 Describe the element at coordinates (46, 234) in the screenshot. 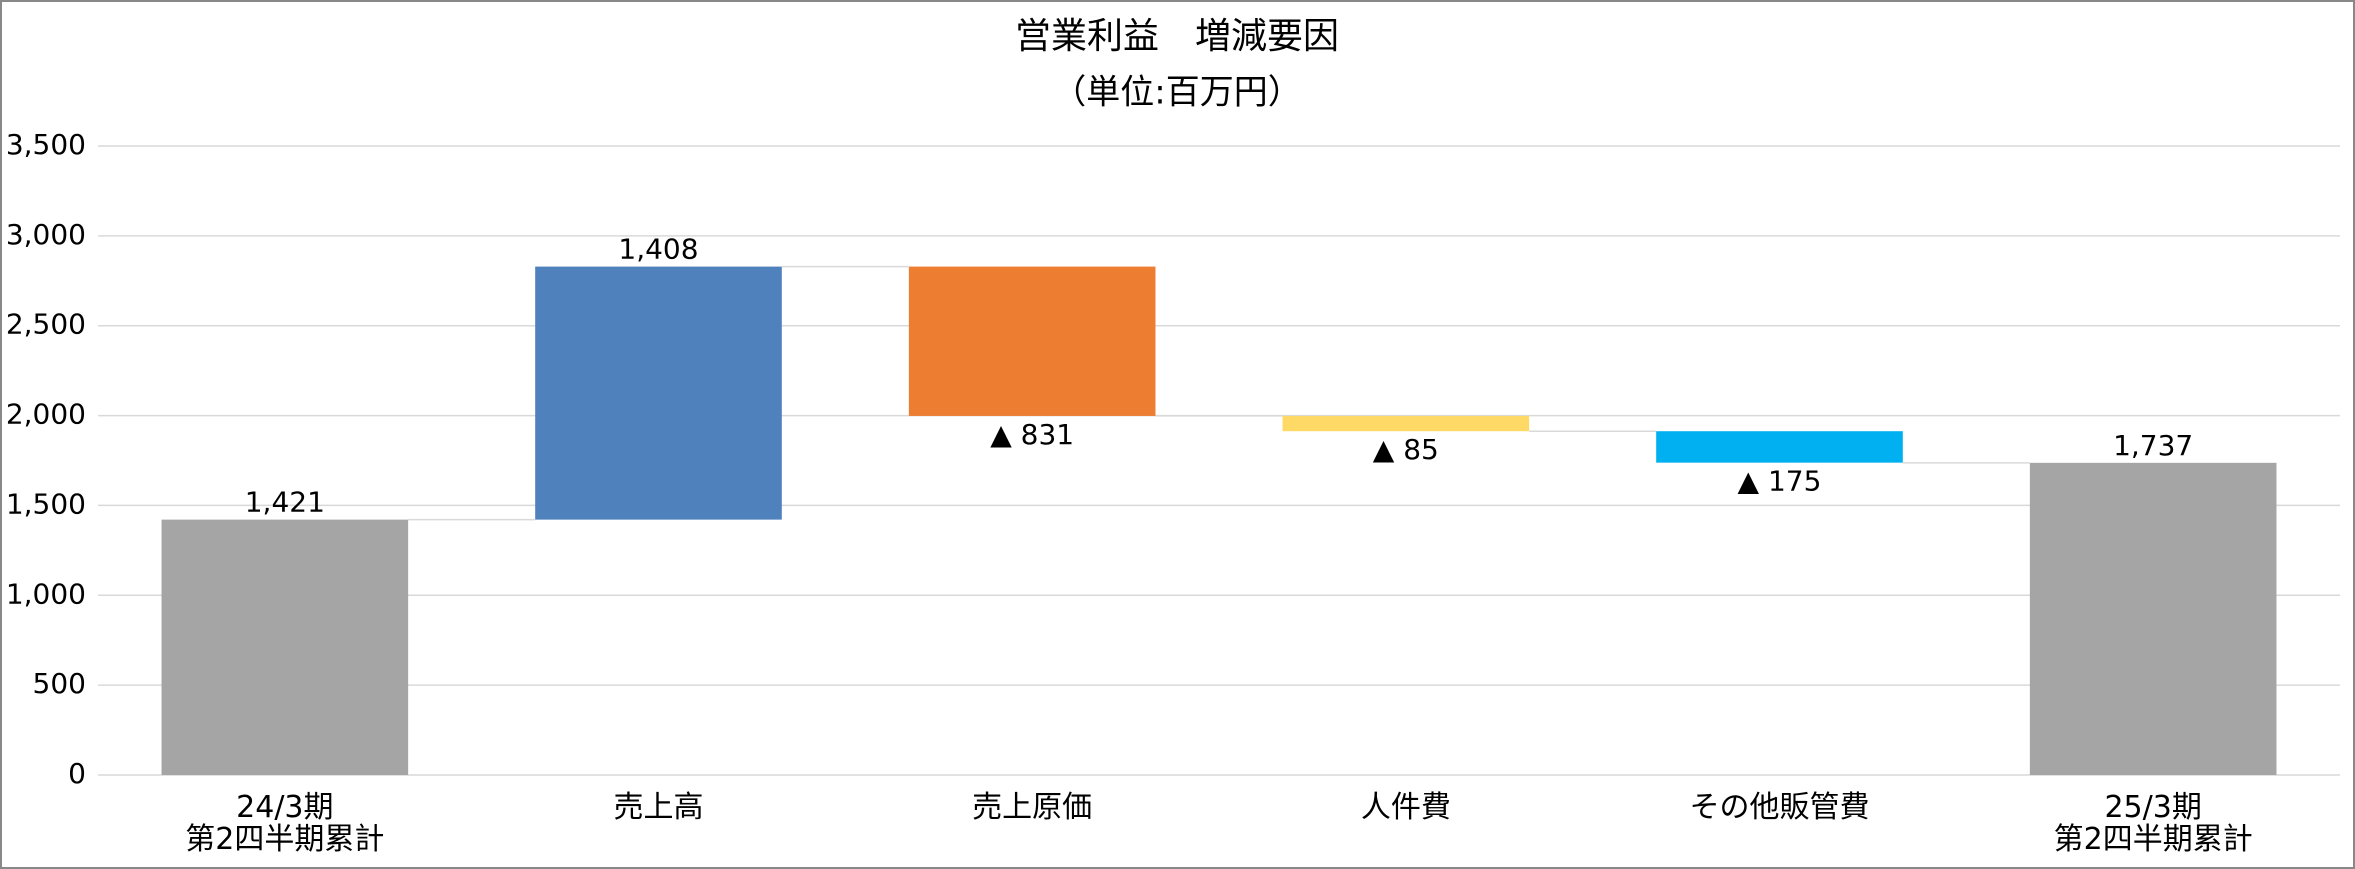

I see `y-tick-label: 3,000` at that location.